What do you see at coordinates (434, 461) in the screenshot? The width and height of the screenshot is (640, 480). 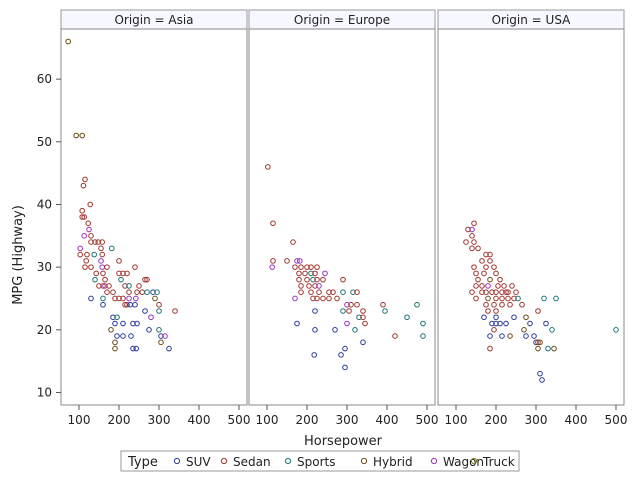 I see `legend-marker-wagon` at bounding box center [434, 461].